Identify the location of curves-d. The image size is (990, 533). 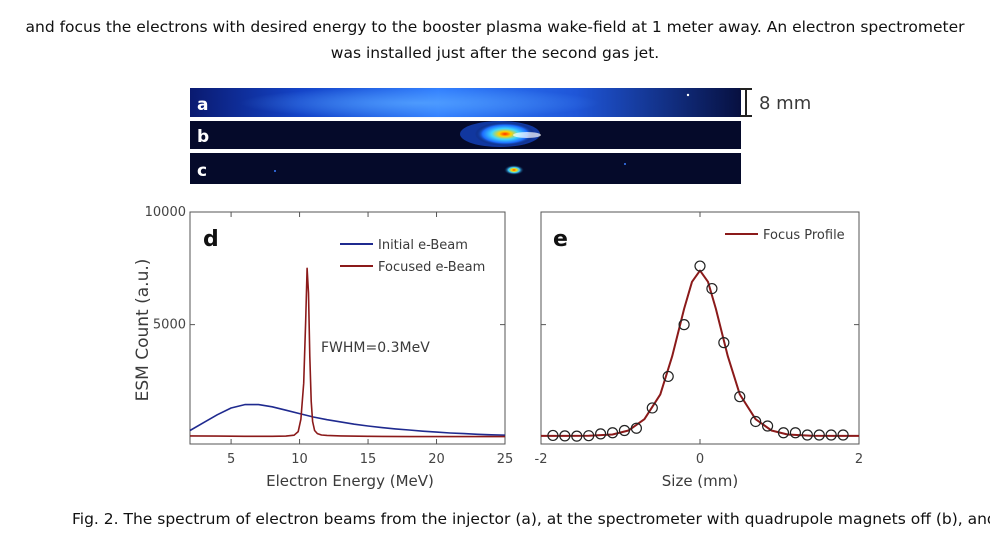
(347, 352).